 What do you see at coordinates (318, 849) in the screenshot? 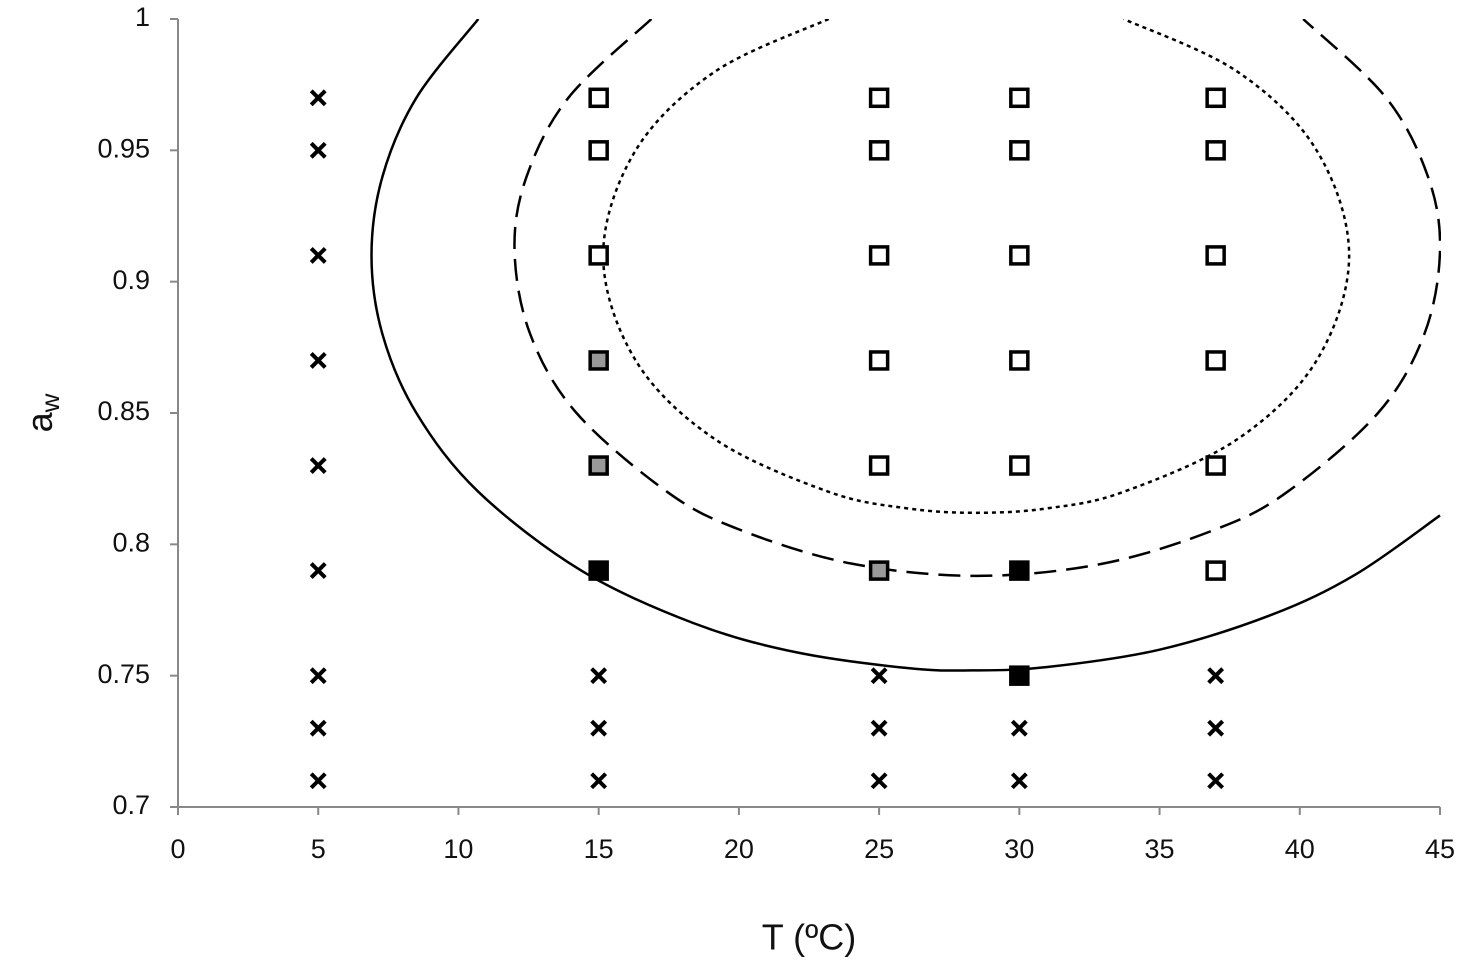
I see `x-tick-label: 5` at bounding box center [318, 849].